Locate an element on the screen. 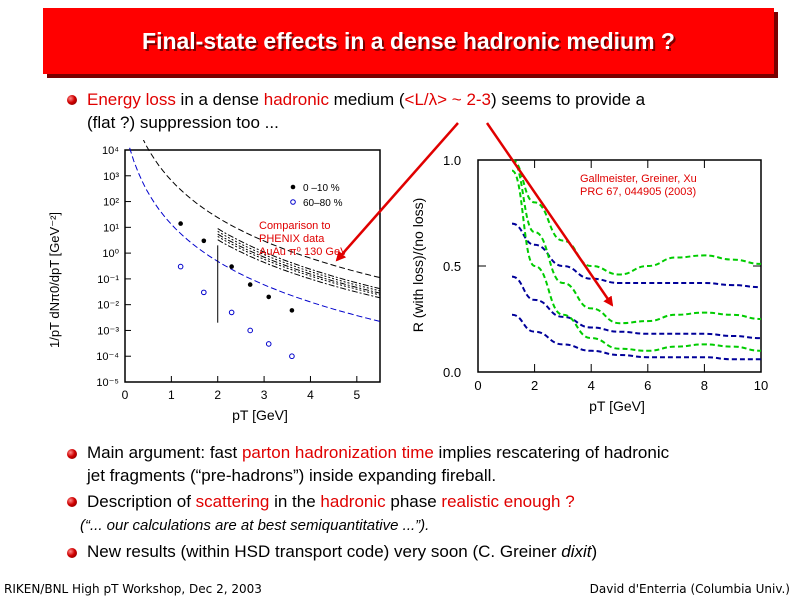 The image size is (800, 600). left-y-tick-label: 10¹ is located at coordinates (111, 228).